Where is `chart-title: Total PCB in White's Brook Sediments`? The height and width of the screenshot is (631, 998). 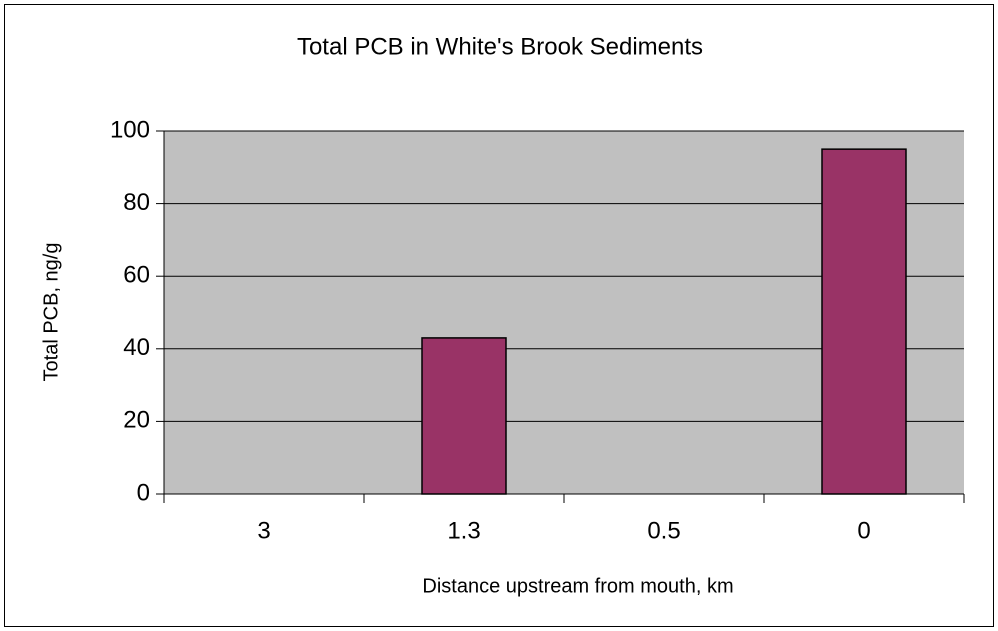
chart-title: Total PCB in White's Brook Sediments is located at coordinates (500, 46).